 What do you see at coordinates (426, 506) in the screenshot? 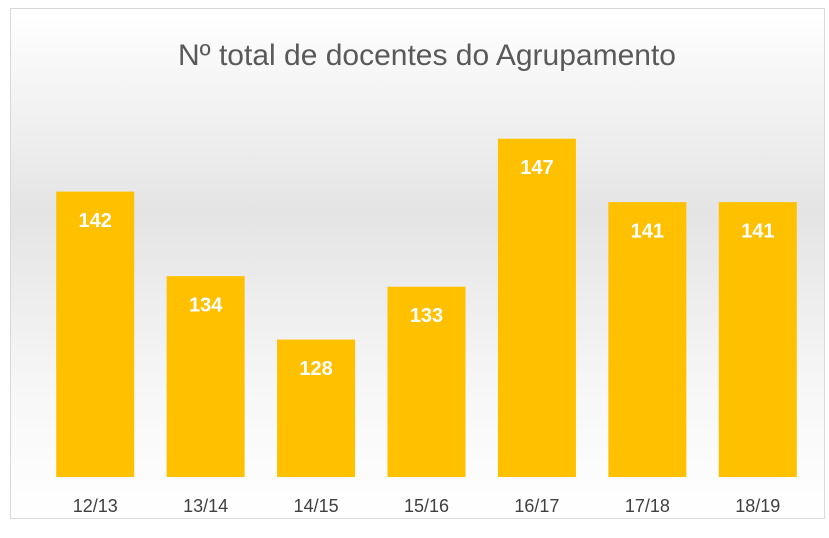
I see `x-tick-label: 15/16` at bounding box center [426, 506].